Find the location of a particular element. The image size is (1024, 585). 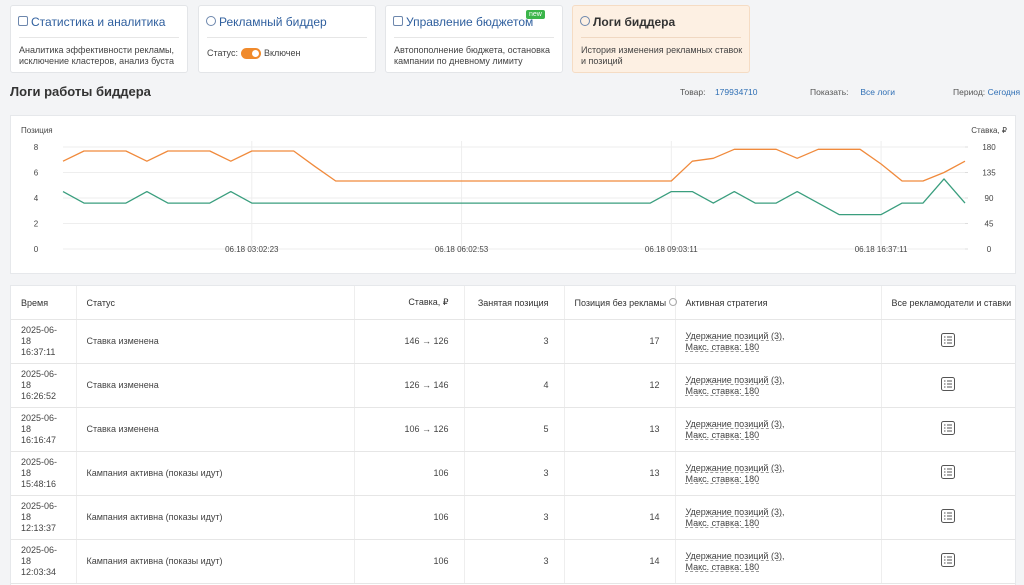

y2-tick-label: 0 is located at coordinates (989, 249).